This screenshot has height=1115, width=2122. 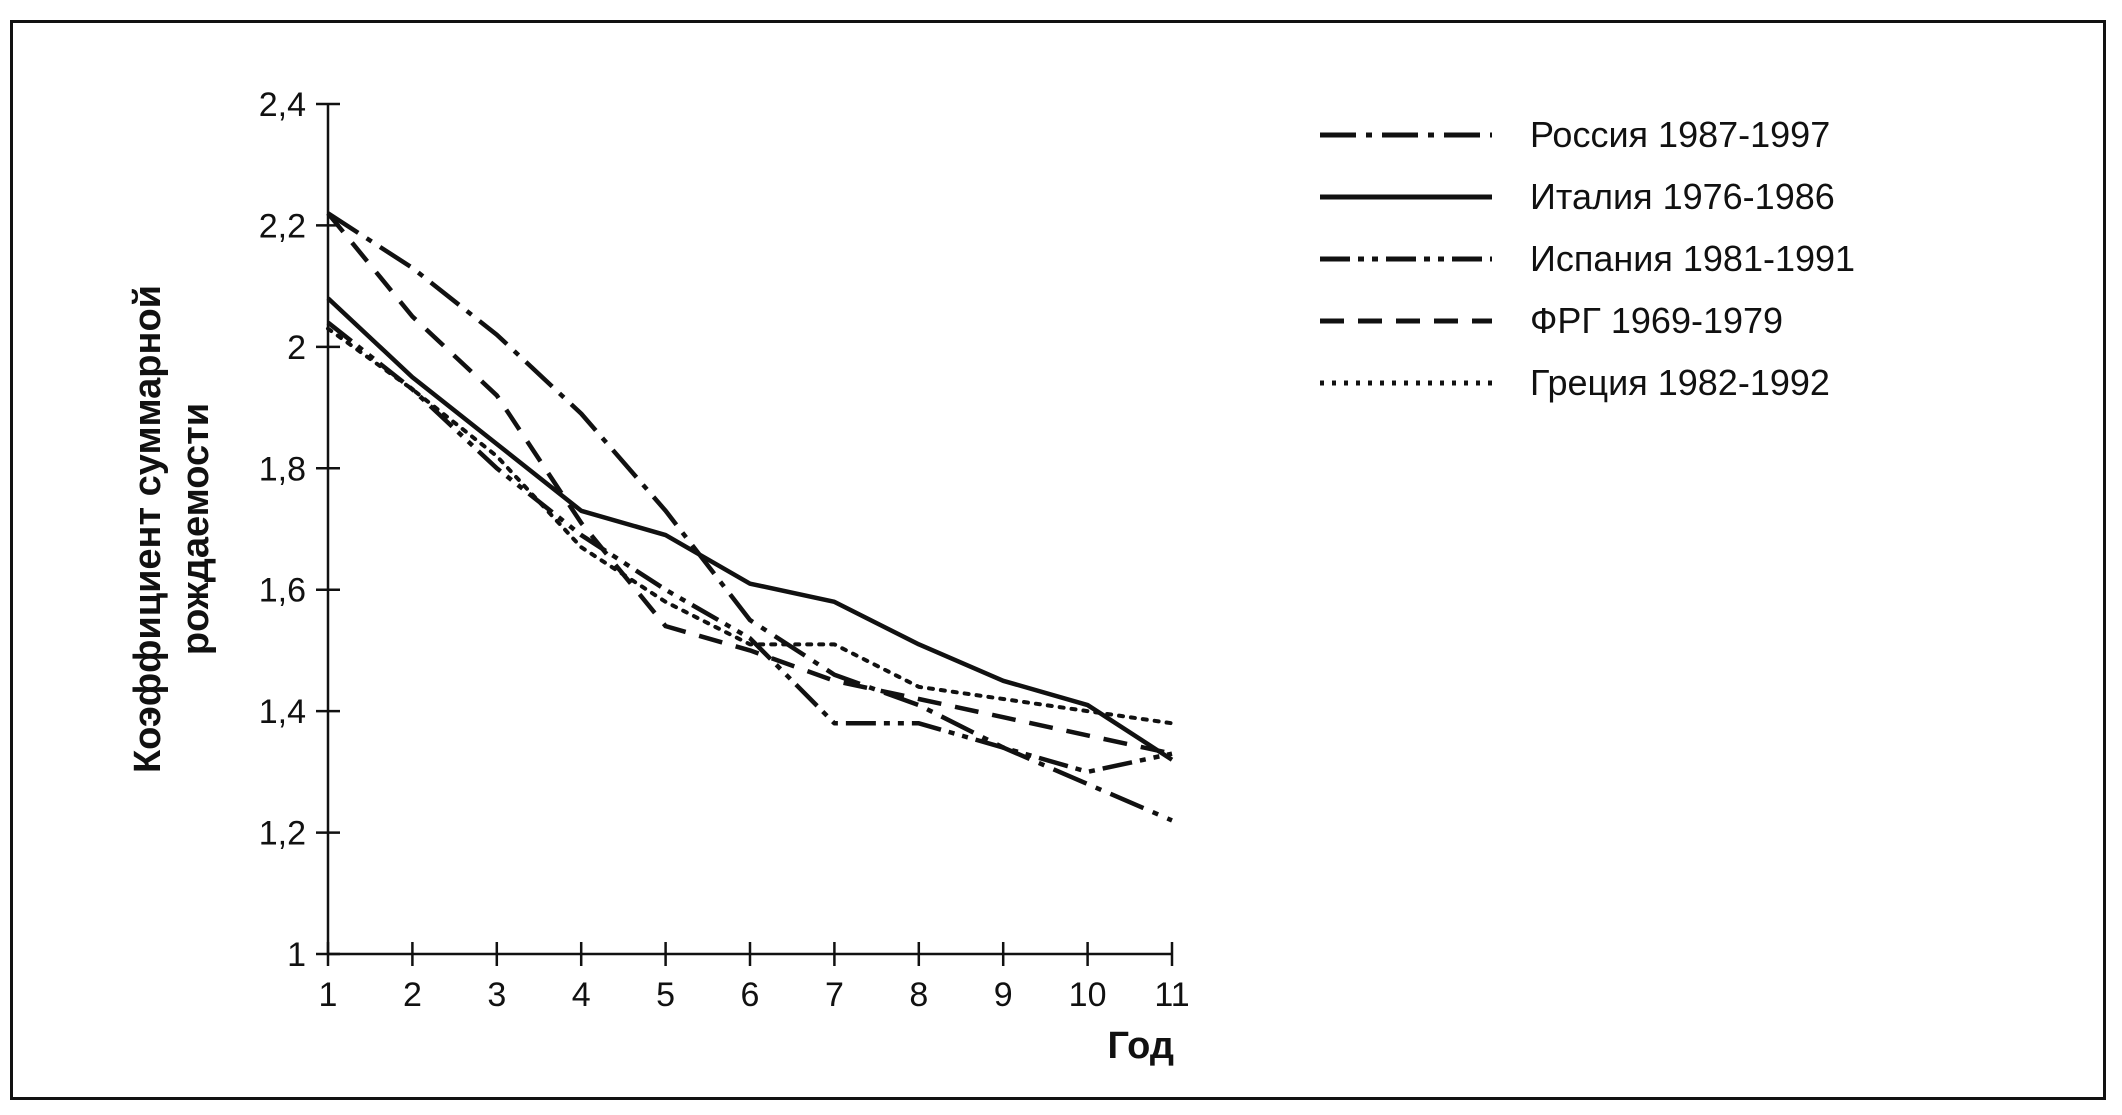 I want to click on legend-label: Россия 1987-1997, so click(x=1680, y=134).